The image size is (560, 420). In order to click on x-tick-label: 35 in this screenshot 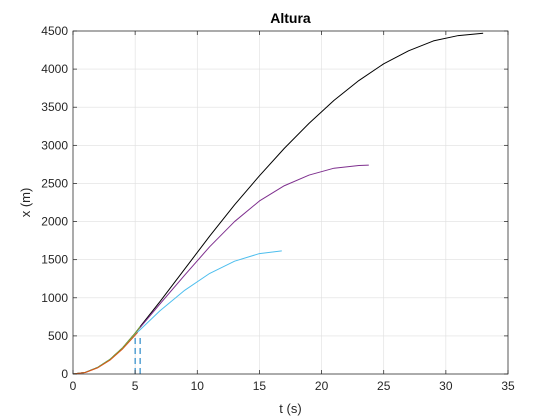, I will do `click(508, 386)`.